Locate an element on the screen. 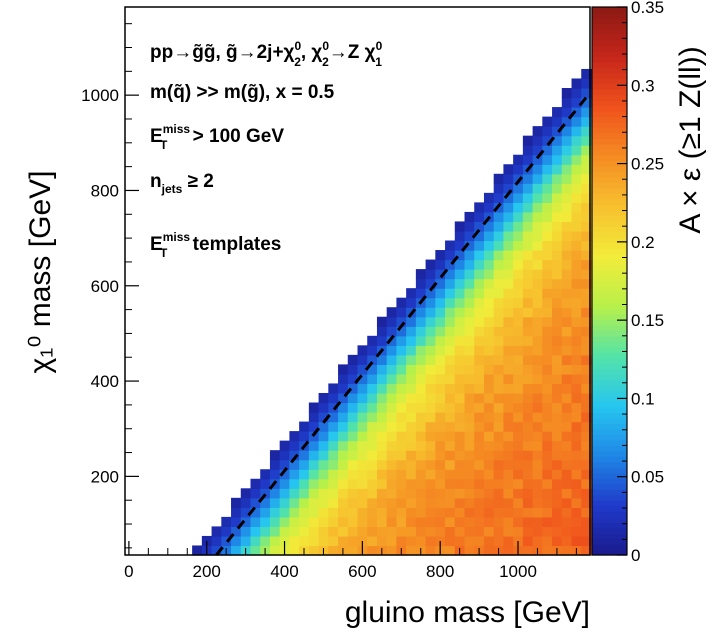  colorbar-ticks: 0 0.05 0.1 0.15 0.2 0.25 0.3 0.35 is located at coordinates (640, 282).